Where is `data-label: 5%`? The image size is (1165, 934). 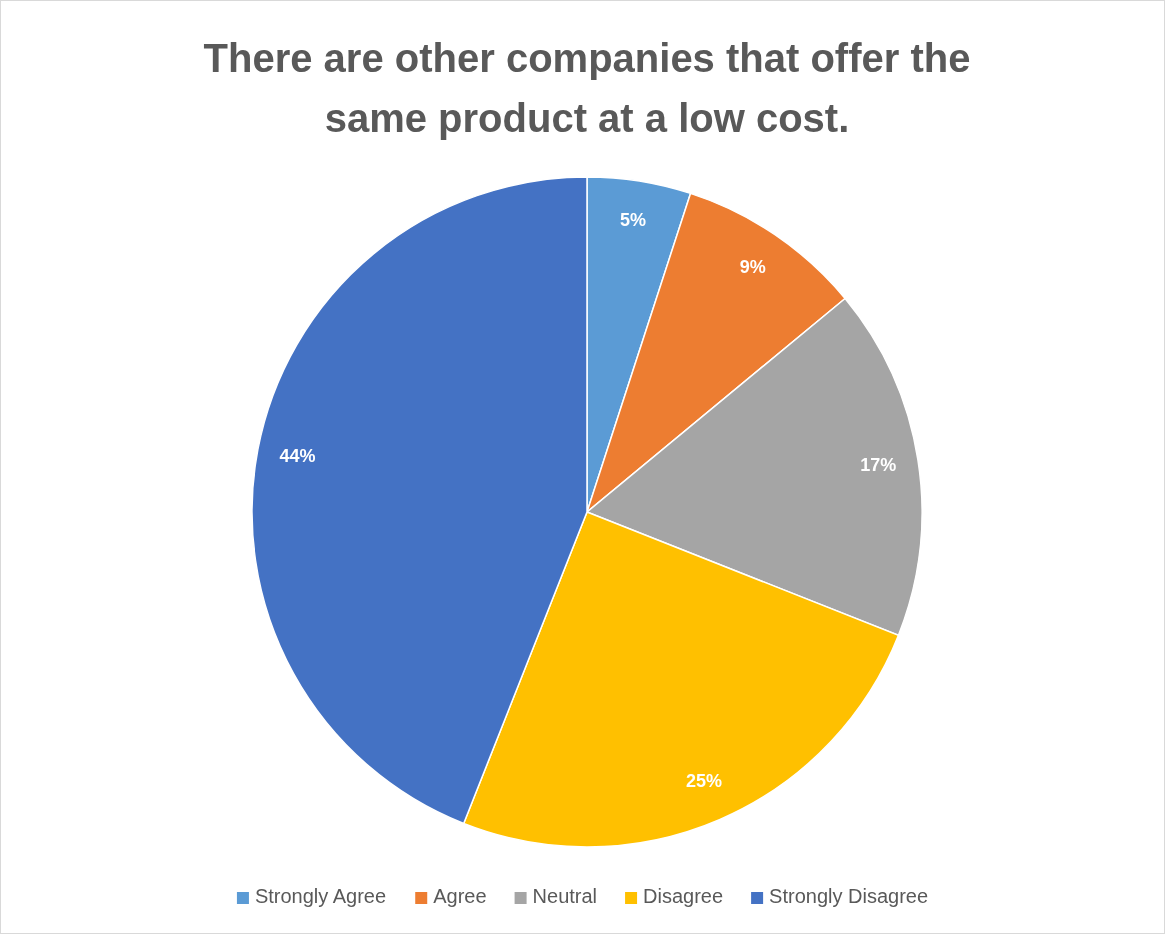 data-label: 5% is located at coordinates (633, 219).